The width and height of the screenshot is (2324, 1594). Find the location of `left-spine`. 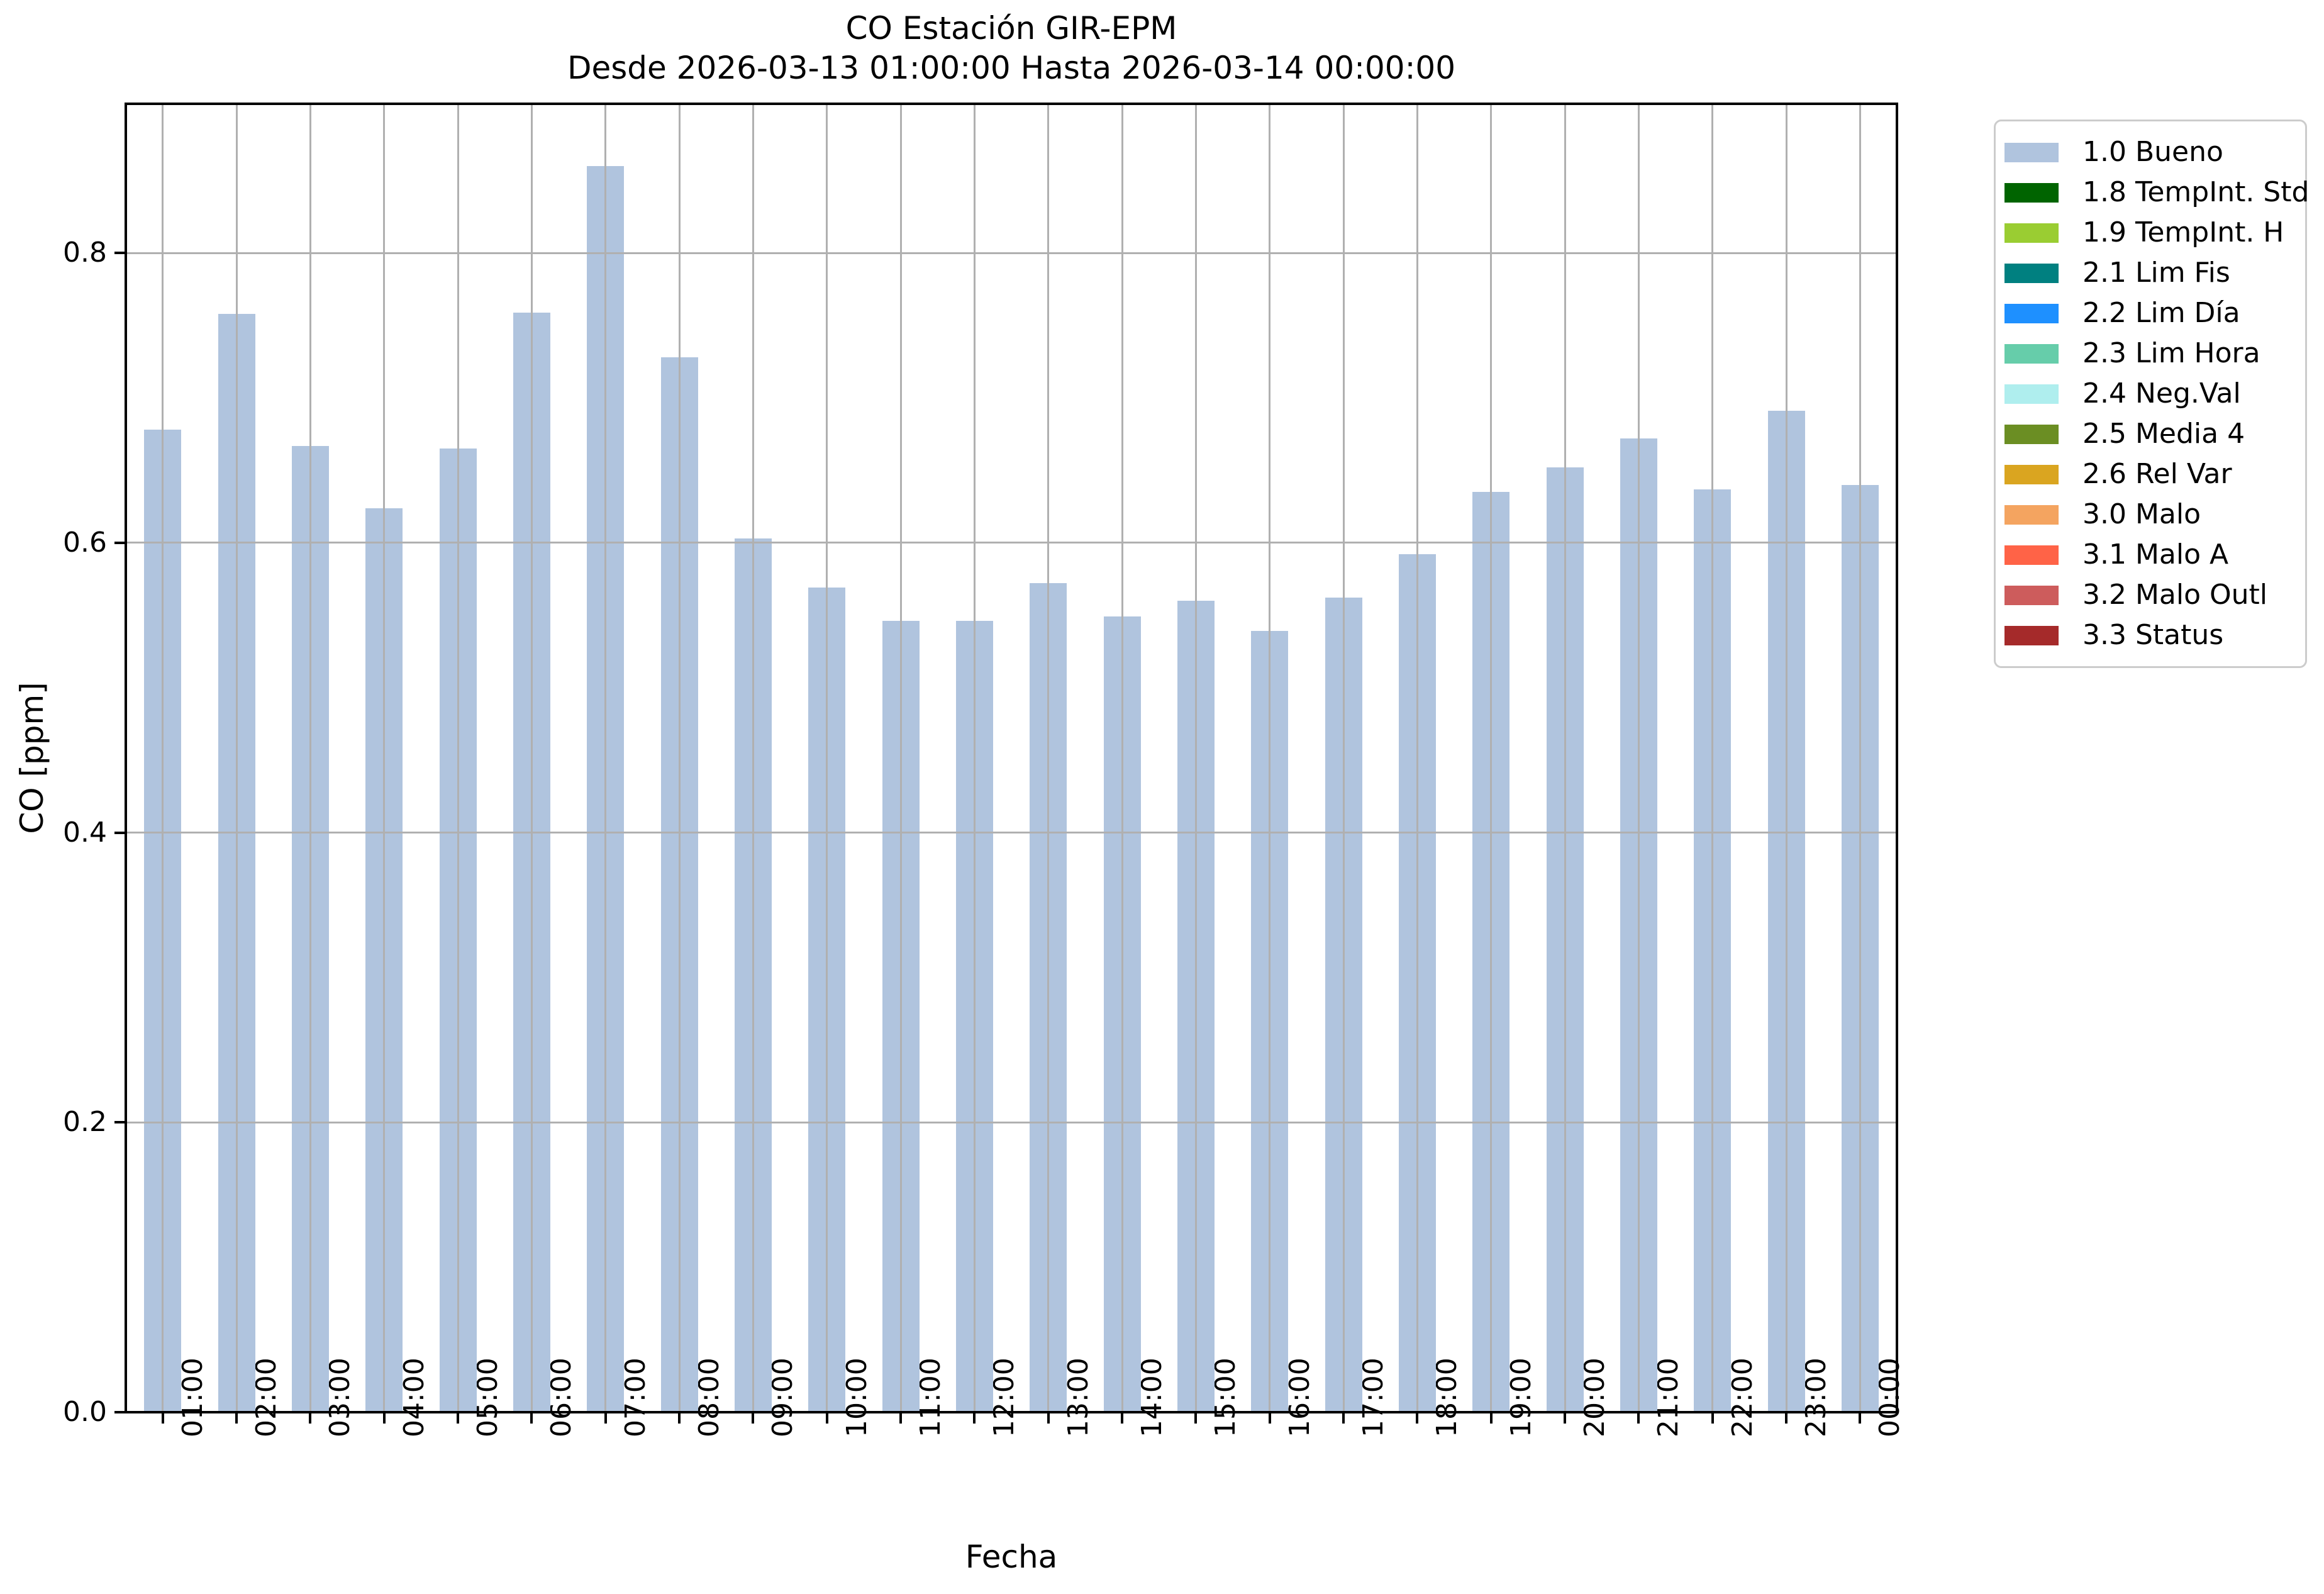

left-spine is located at coordinates (126, 758).